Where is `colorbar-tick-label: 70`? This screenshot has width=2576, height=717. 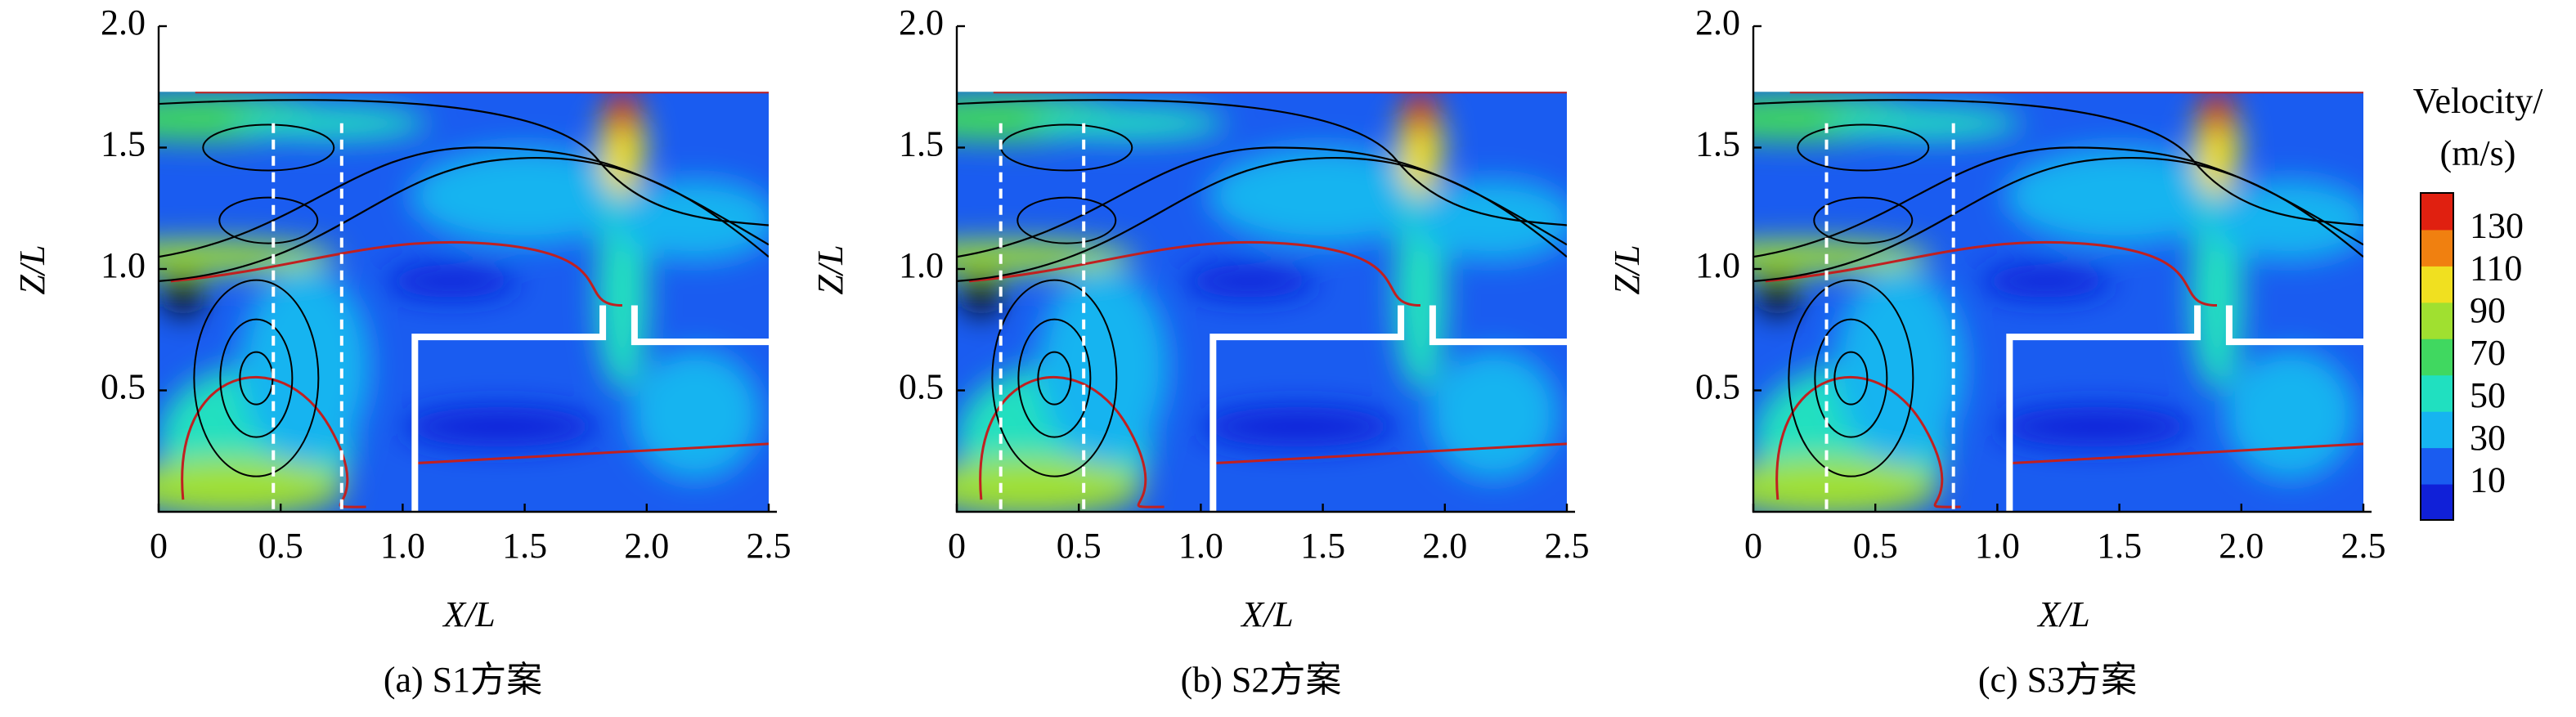 colorbar-tick-label: 70 is located at coordinates (2488, 353).